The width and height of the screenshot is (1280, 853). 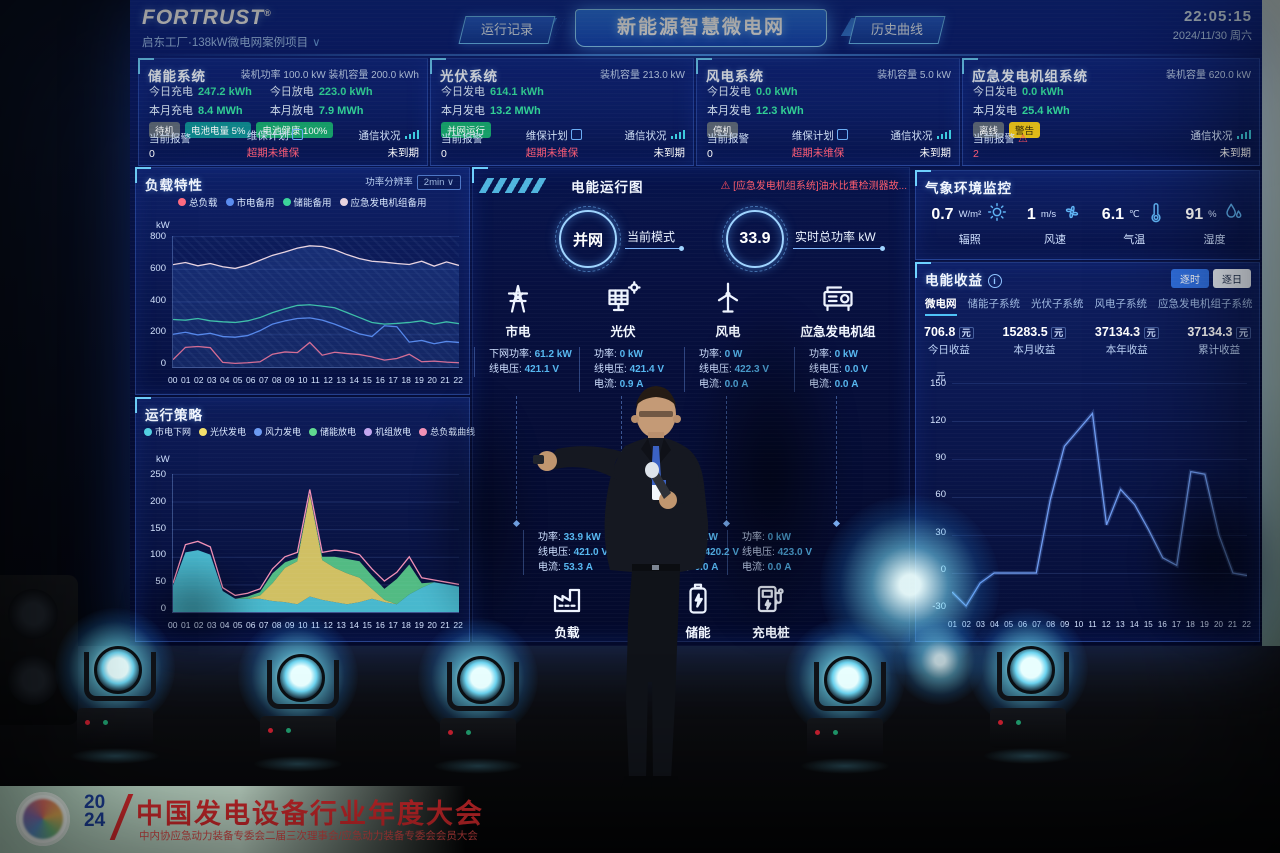 What do you see at coordinates (507, 30) in the screenshot?
I see `run-log-button: 运行记录` at bounding box center [507, 30].